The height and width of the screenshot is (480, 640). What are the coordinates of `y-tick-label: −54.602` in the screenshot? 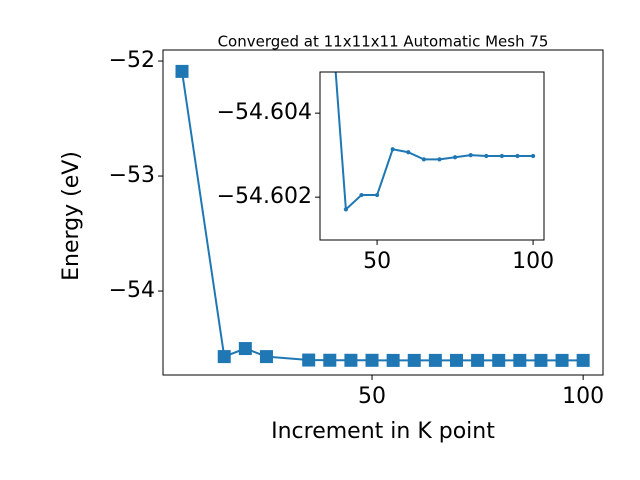 It's located at (264, 196).